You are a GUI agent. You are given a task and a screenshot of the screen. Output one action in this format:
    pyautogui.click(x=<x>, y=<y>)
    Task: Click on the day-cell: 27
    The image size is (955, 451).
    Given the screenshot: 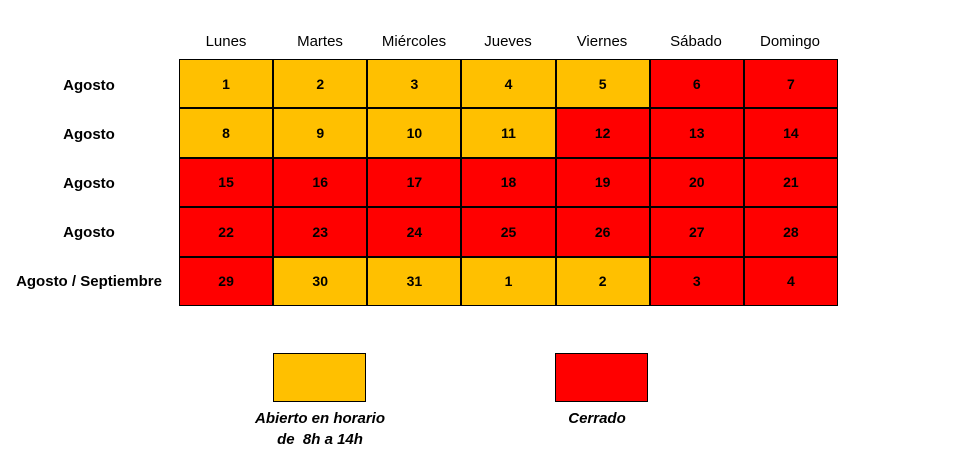 What is the action you would take?
    pyautogui.click(x=696, y=232)
    